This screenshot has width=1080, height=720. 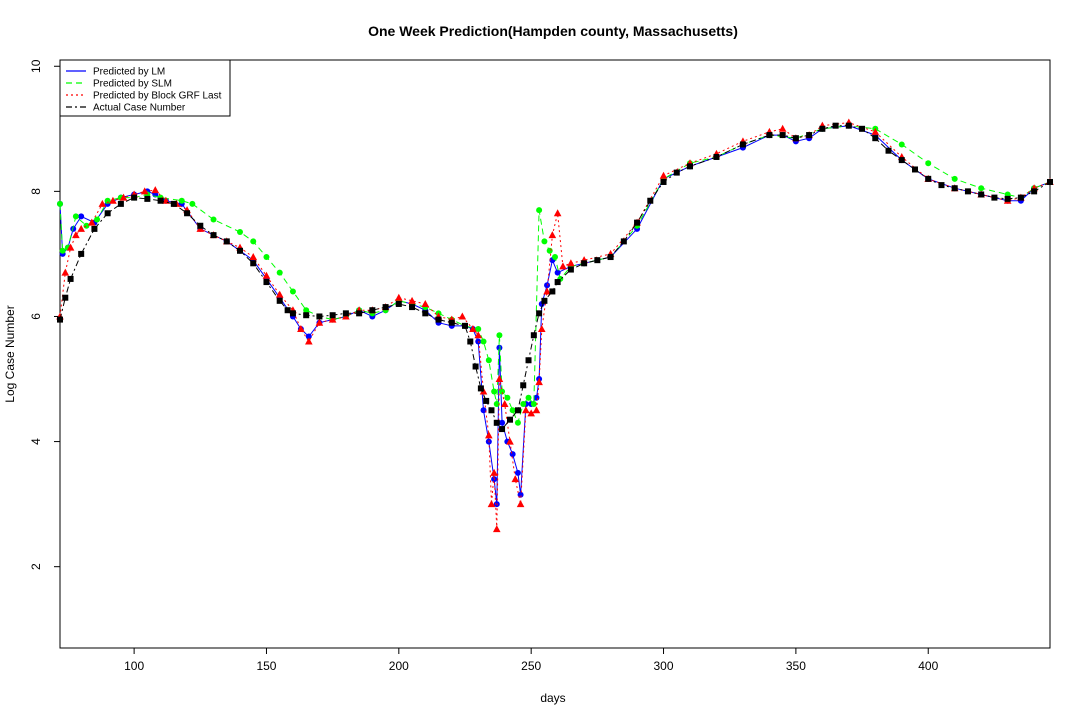 What do you see at coordinates (36, 66) in the screenshot?
I see `y-tick-label: 10` at bounding box center [36, 66].